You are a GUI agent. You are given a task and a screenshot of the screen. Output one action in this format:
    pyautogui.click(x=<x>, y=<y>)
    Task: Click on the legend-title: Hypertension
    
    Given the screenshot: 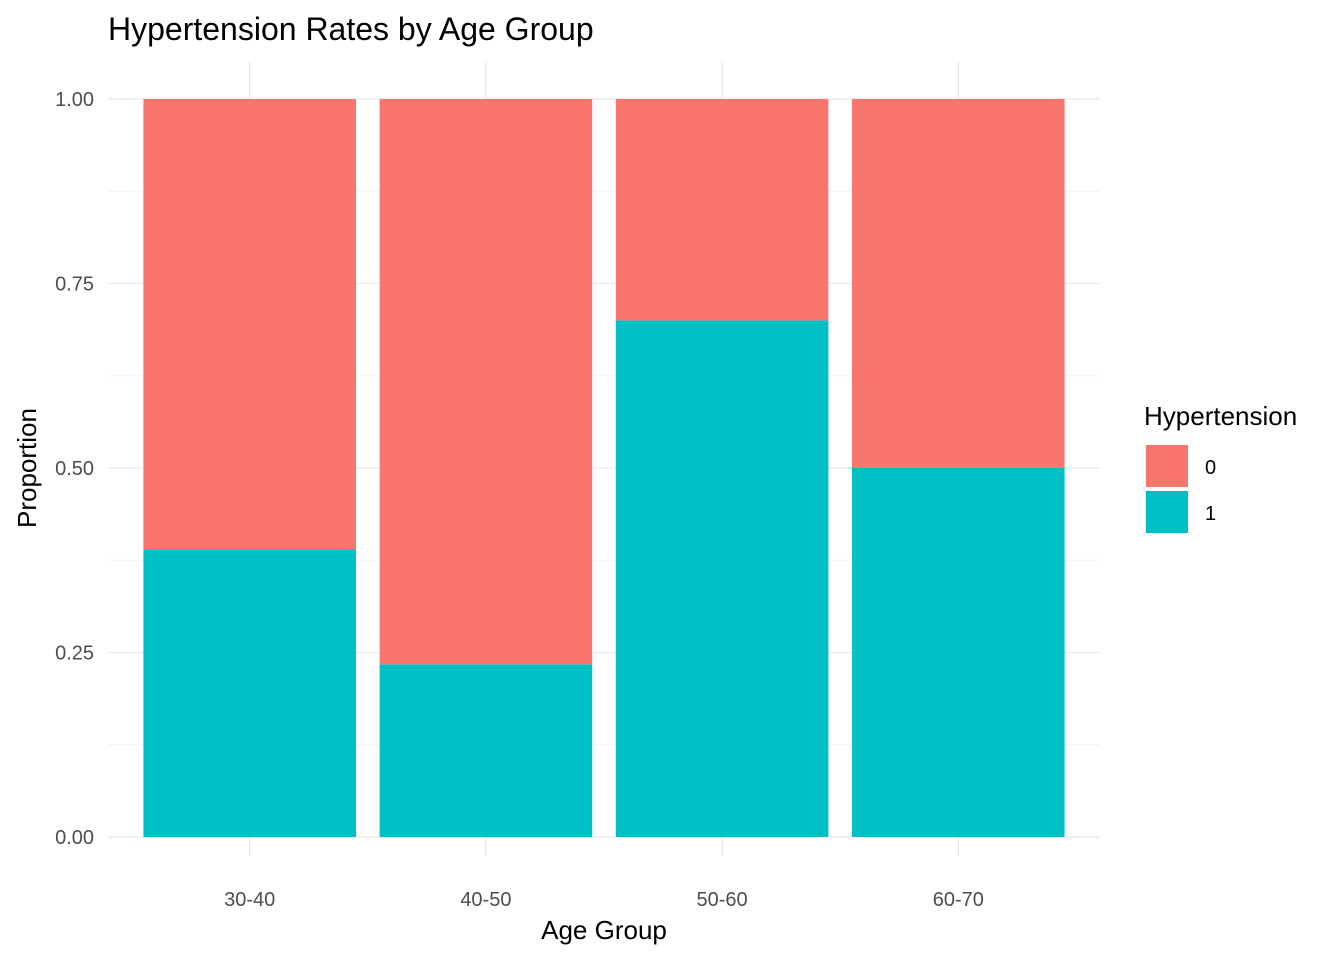 What is the action you would take?
    pyautogui.click(x=1220, y=416)
    